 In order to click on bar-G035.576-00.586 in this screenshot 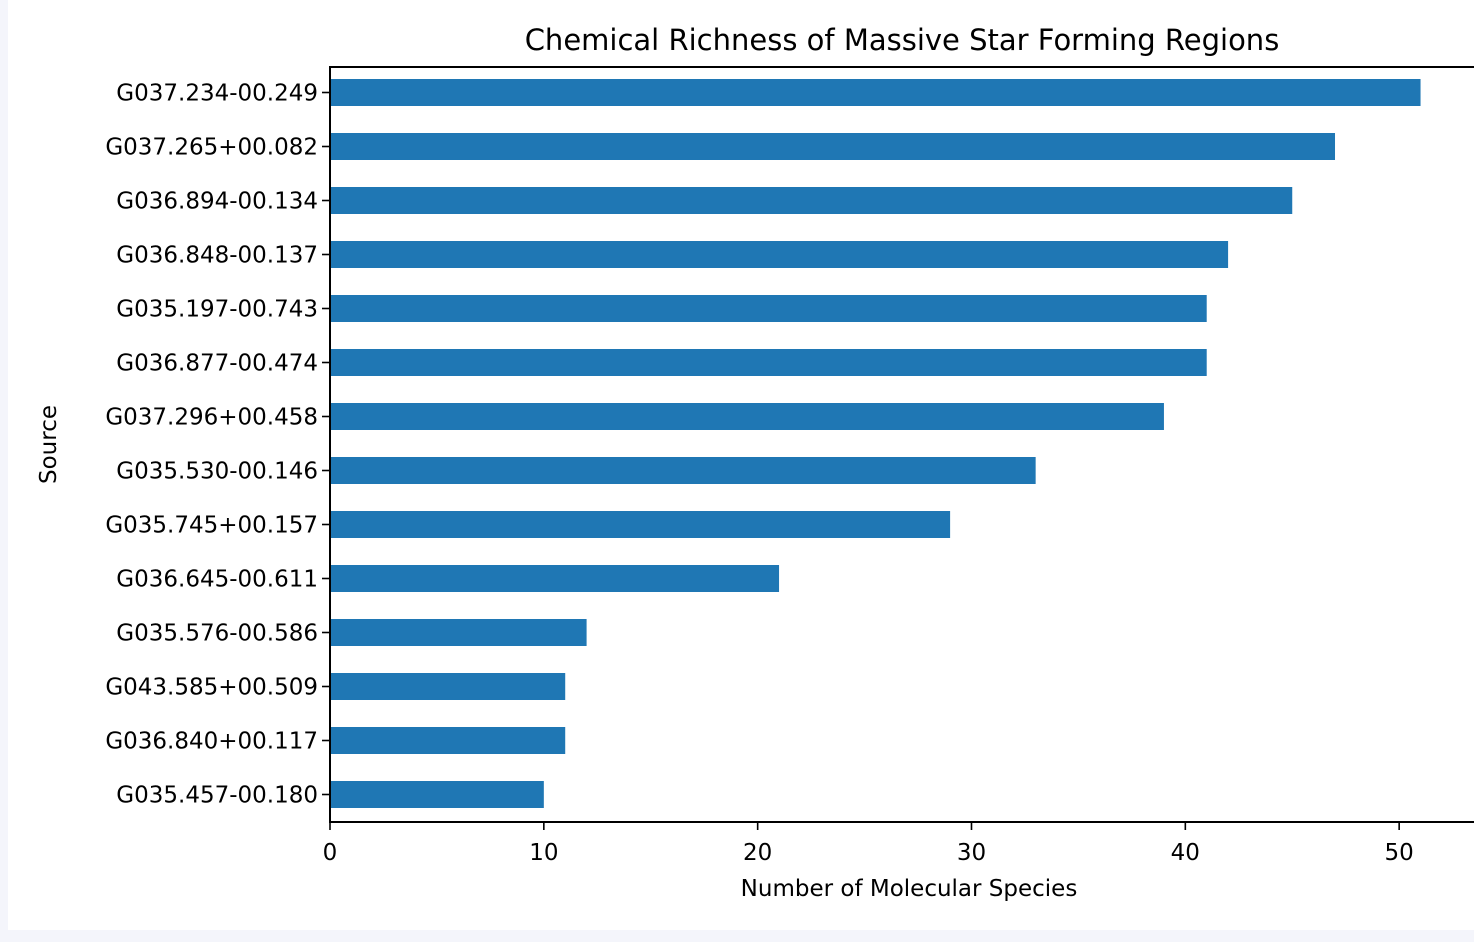, I will do `click(458, 632)`.